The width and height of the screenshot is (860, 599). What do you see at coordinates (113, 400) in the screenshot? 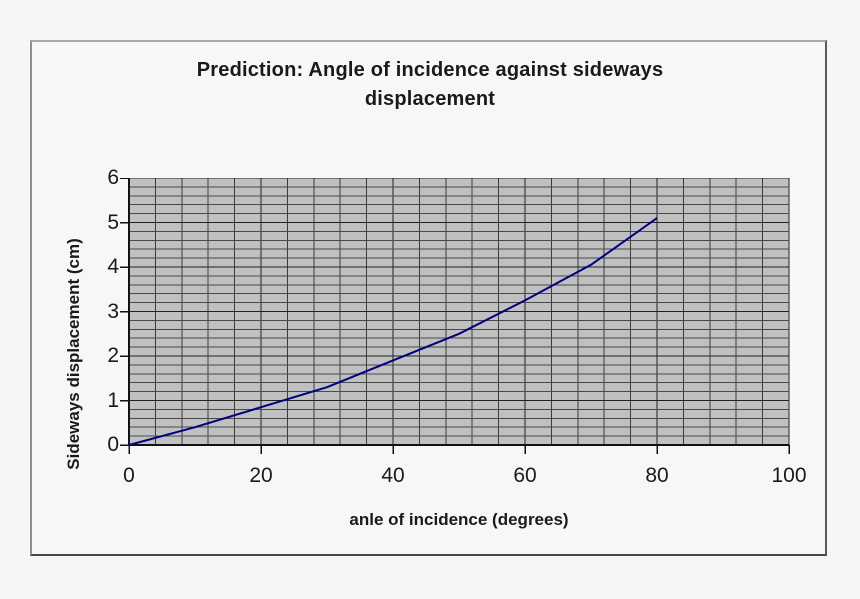
I see `y-tick-label: 1` at bounding box center [113, 400].